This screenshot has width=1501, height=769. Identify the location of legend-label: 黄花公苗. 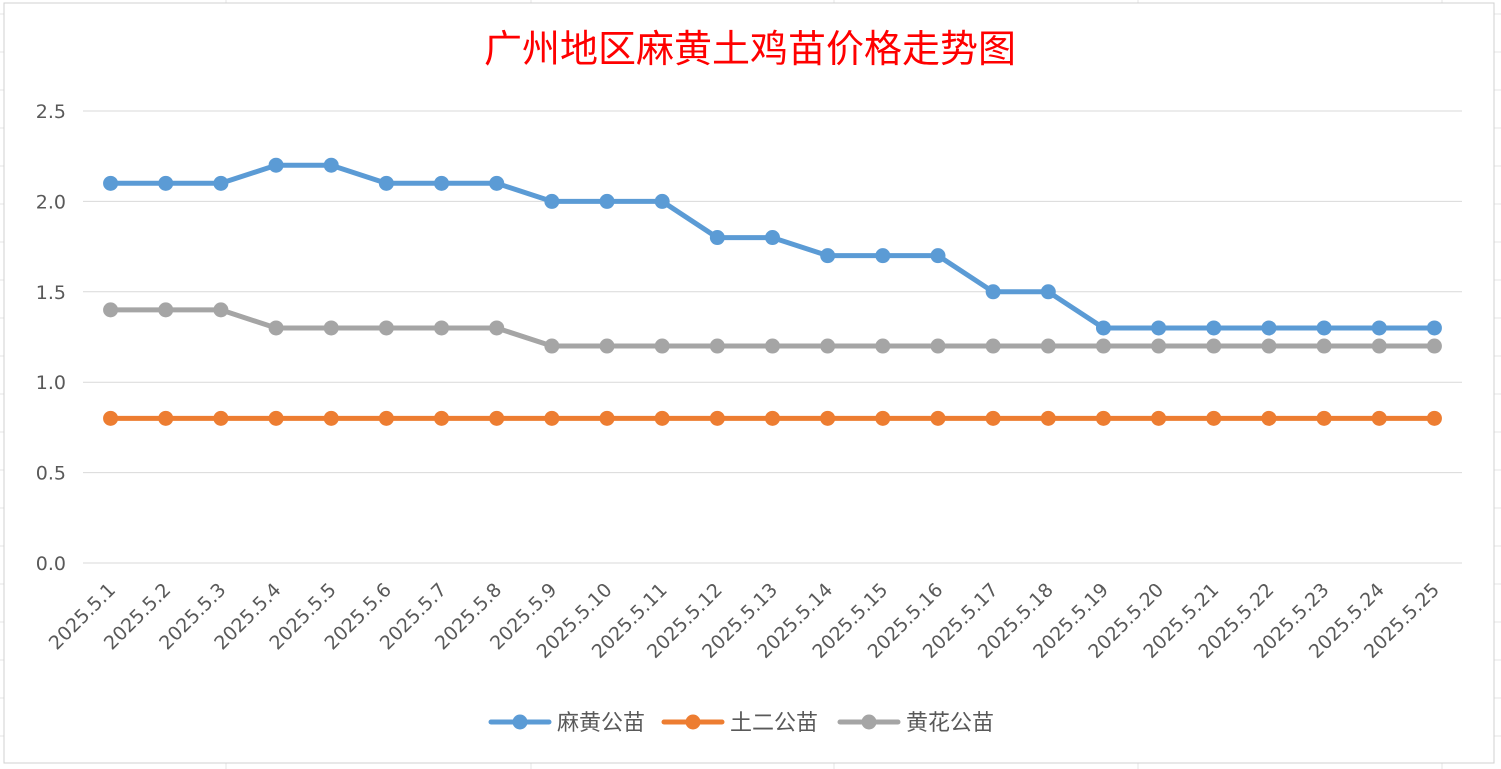
(950, 723).